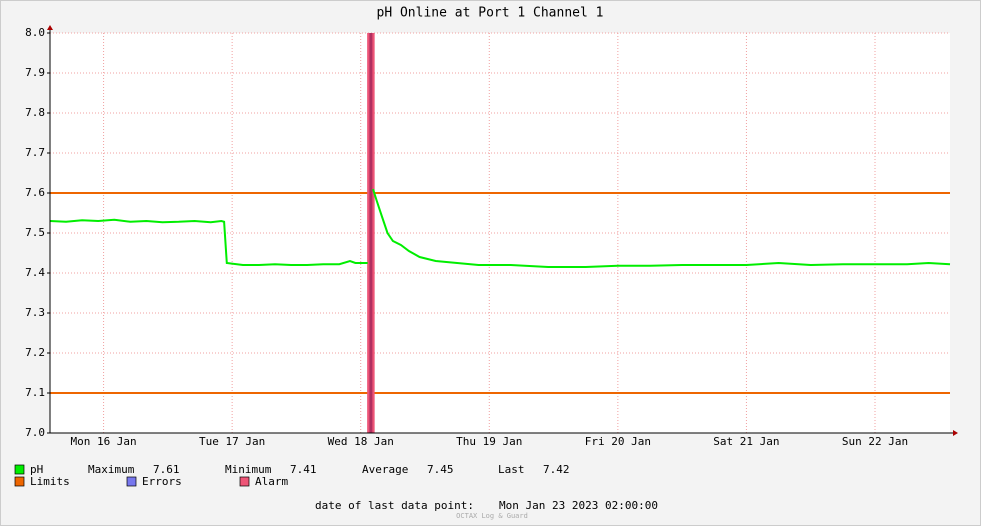 The width and height of the screenshot is (981, 526). I want to click on watermark: OCTAX Log & Guard, so click(492, 516).